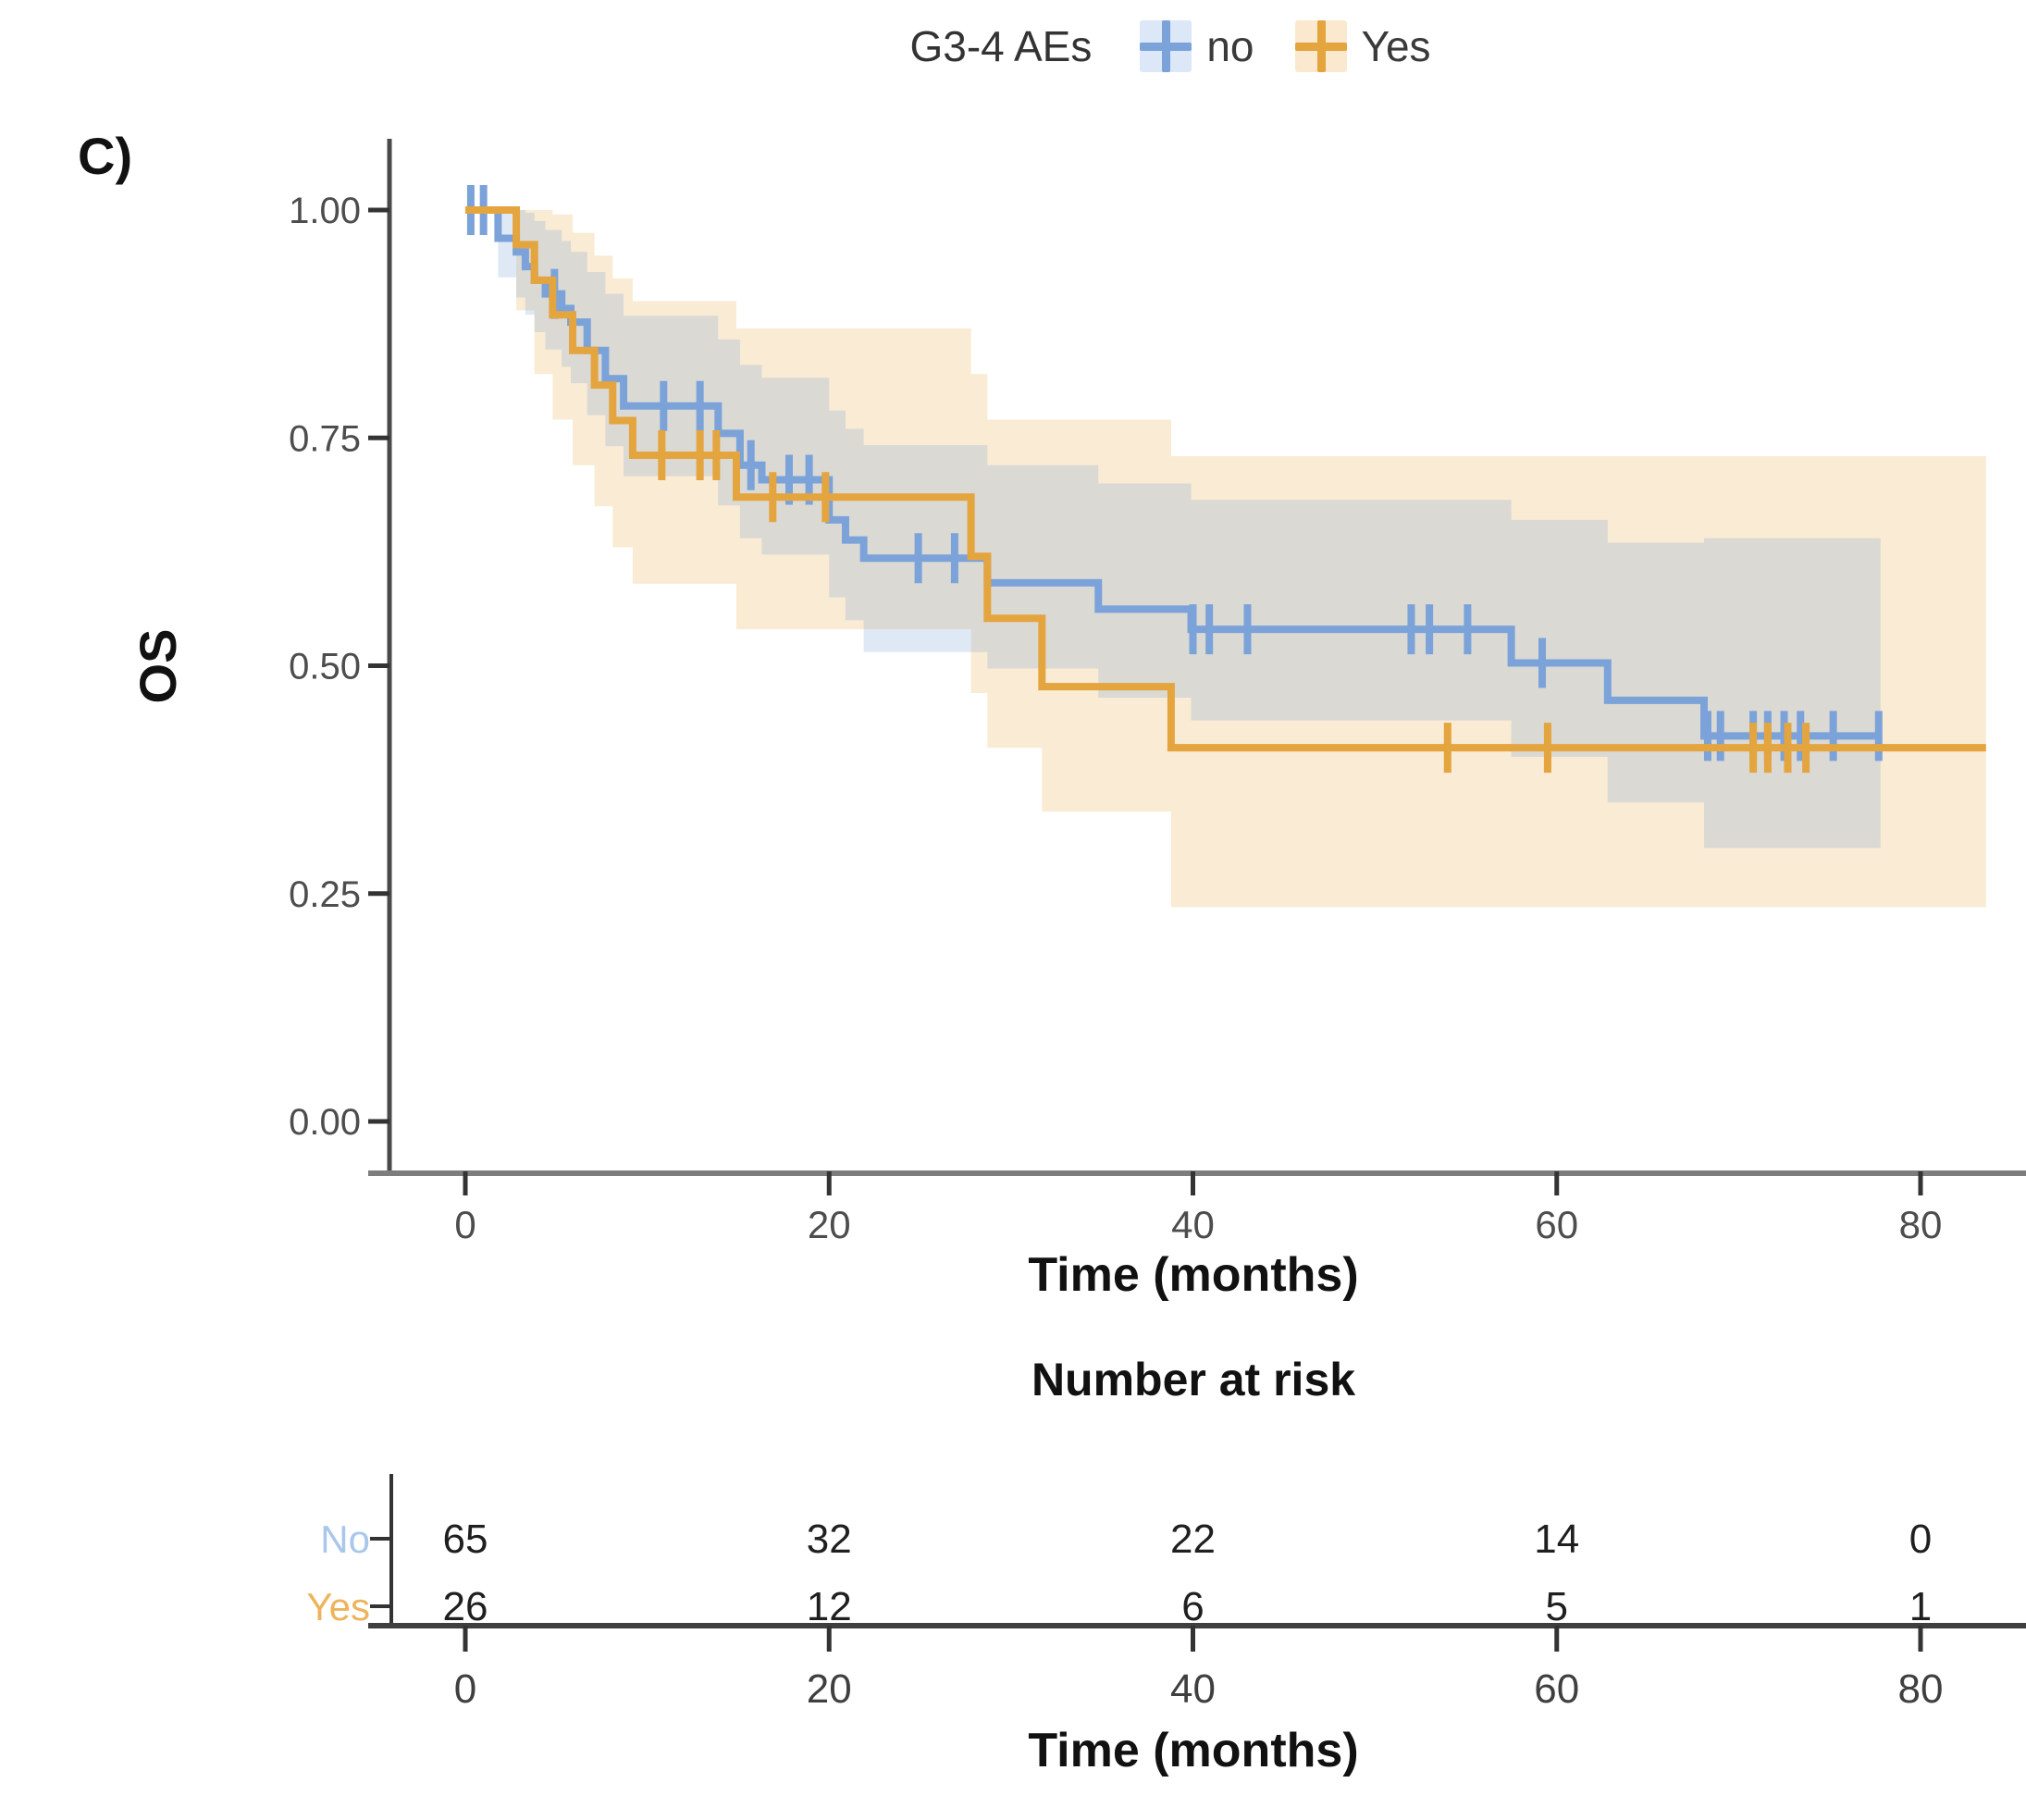 This screenshot has width=2026, height=1820. Describe the element at coordinates (1193, 1750) in the screenshot. I see `risk-table-x-axis-title: Time (months)` at that location.